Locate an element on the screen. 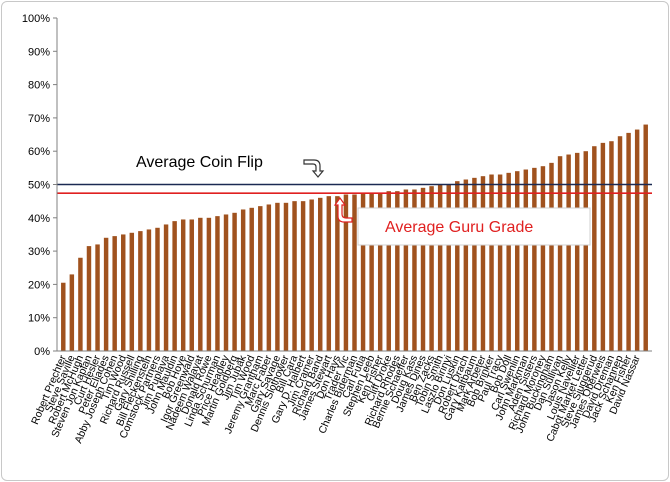  y-tick-label: 0% is located at coordinates (42, 352).